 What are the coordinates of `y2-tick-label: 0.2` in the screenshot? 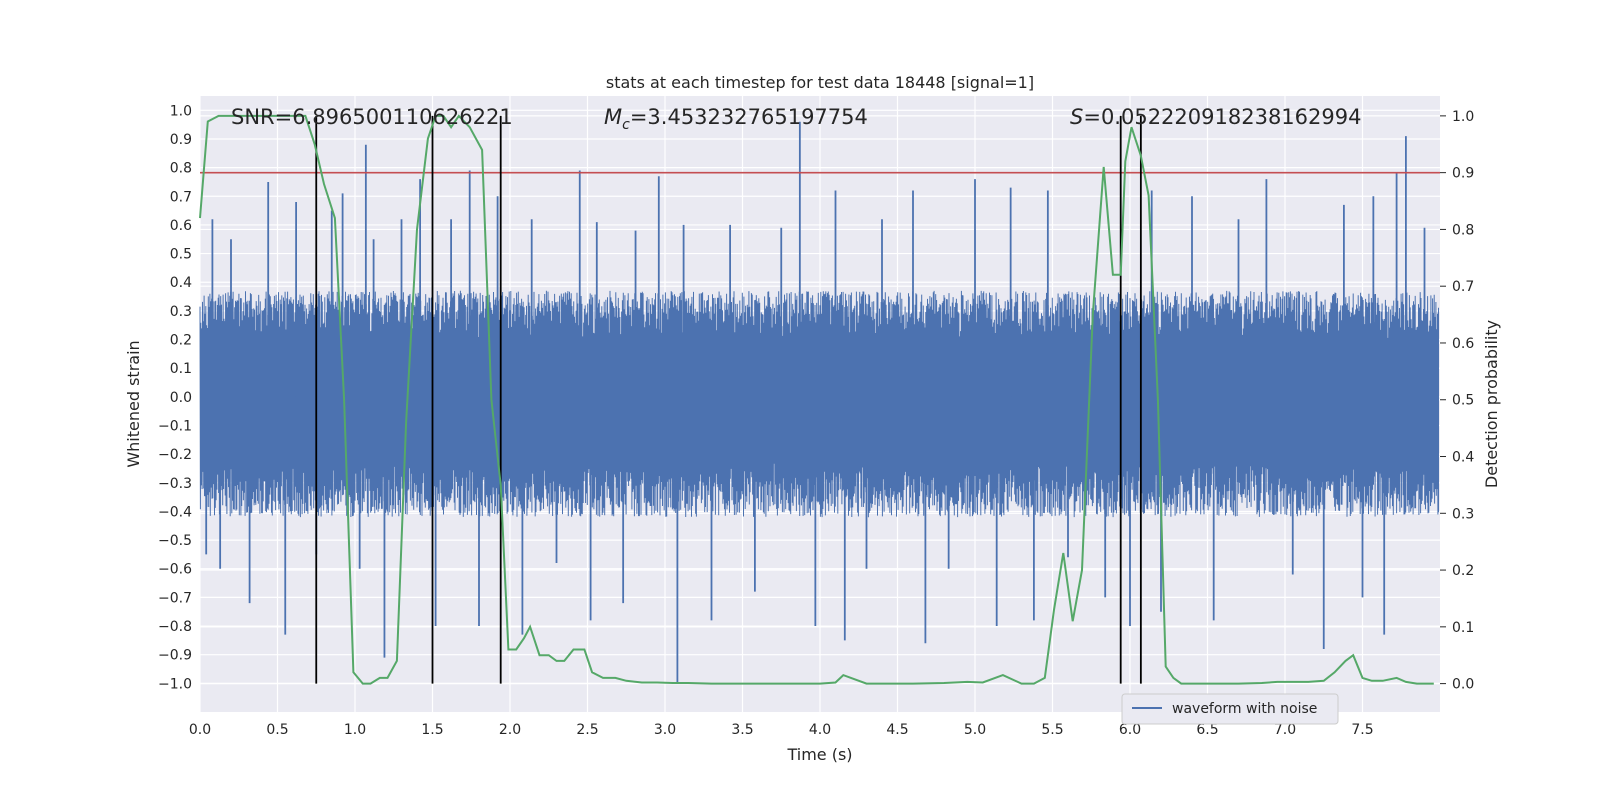 It's located at (1463, 571).